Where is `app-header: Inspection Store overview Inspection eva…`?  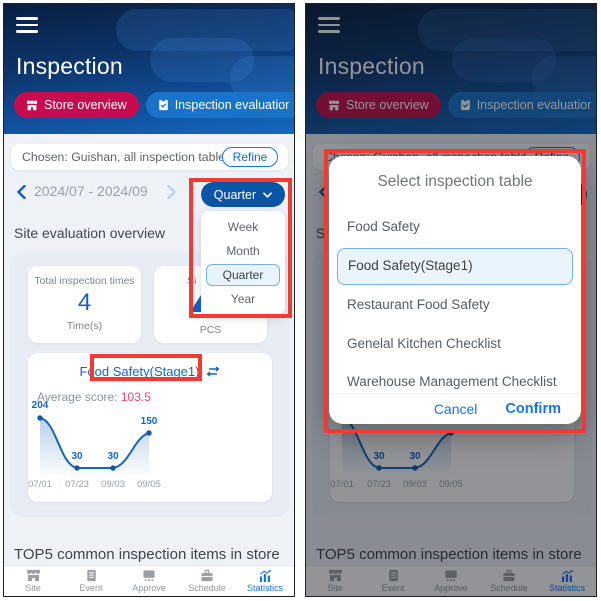 app-header: Inspection Store overview Inspection eva… is located at coordinates (149, 69).